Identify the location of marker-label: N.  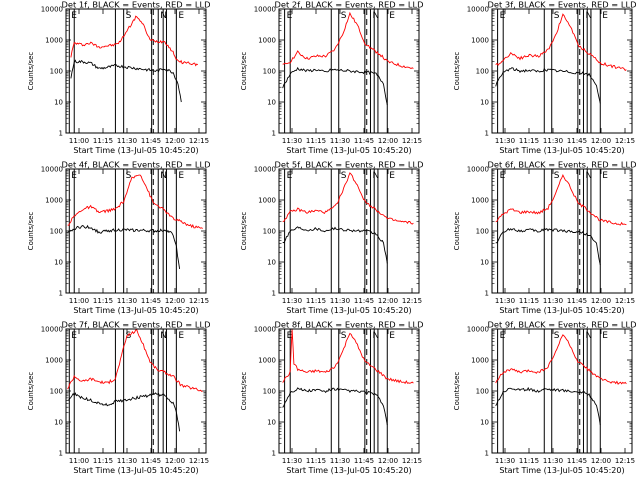
(588, 336).